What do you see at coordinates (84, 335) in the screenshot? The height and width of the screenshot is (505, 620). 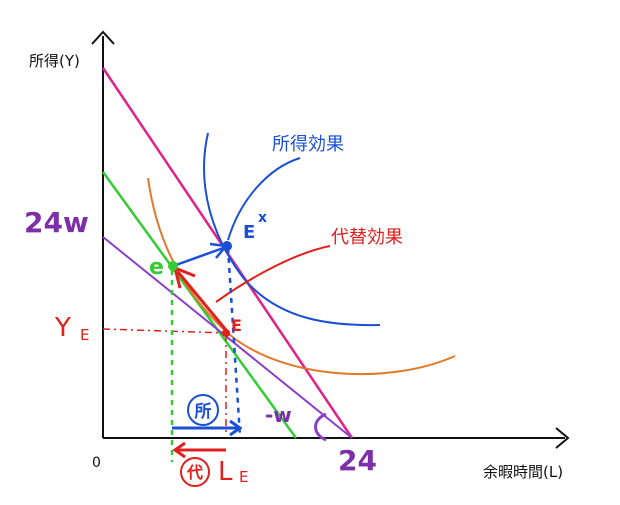 I see `ye-label-sub: E` at bounding box center [84, 335].